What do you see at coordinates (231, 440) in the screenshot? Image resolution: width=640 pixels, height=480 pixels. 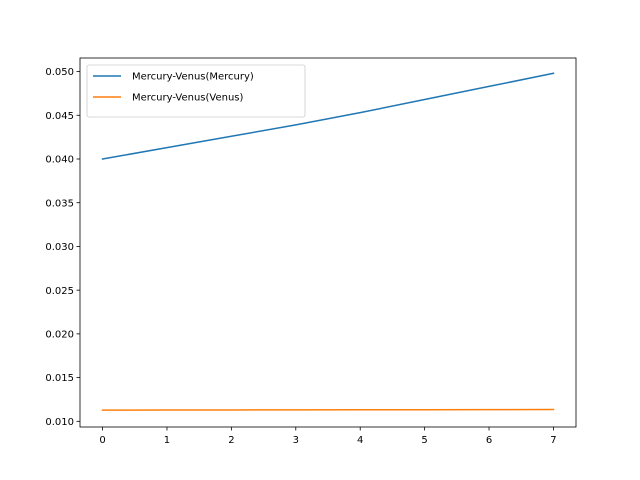 I see `x-tick-label: 2` at bounding box center [231, 440].